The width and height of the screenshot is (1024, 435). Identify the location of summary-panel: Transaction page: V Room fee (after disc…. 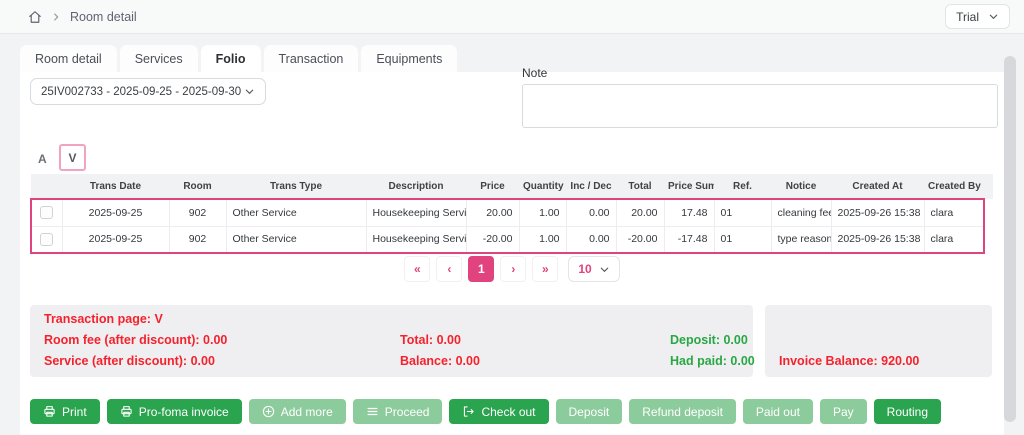
(392, 341).